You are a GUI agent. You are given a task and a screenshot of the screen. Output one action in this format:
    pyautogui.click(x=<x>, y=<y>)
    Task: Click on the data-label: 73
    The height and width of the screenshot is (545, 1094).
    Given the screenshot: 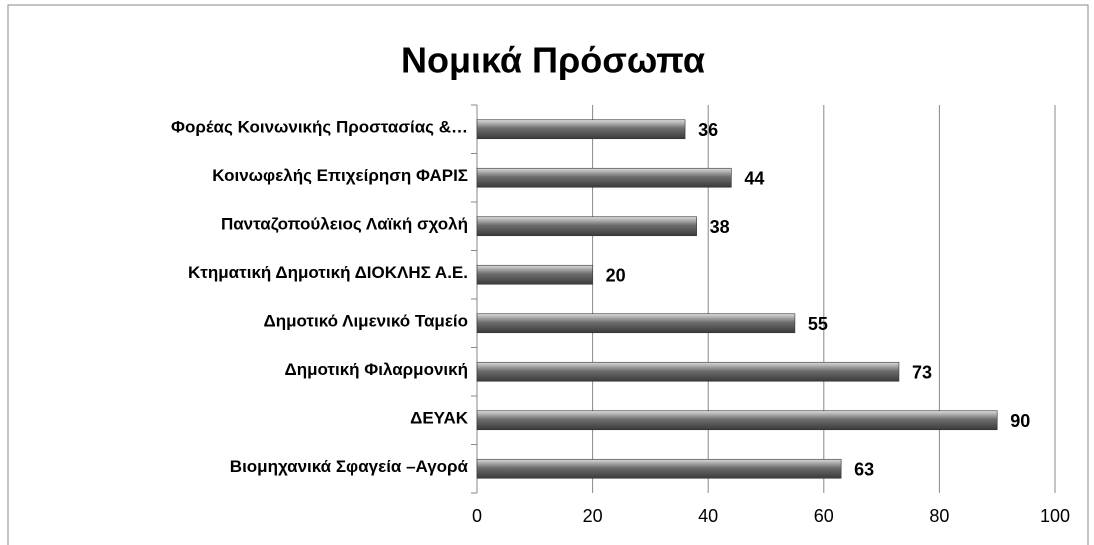 What is the action you would take?
    pyautogui.click(x=922, y=373)
    